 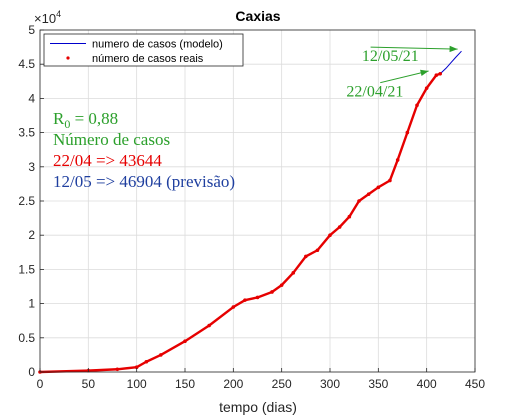 I want to click on cases-pred-line: 12/05 => 46904 (previsão), so click(x=144, y=181).